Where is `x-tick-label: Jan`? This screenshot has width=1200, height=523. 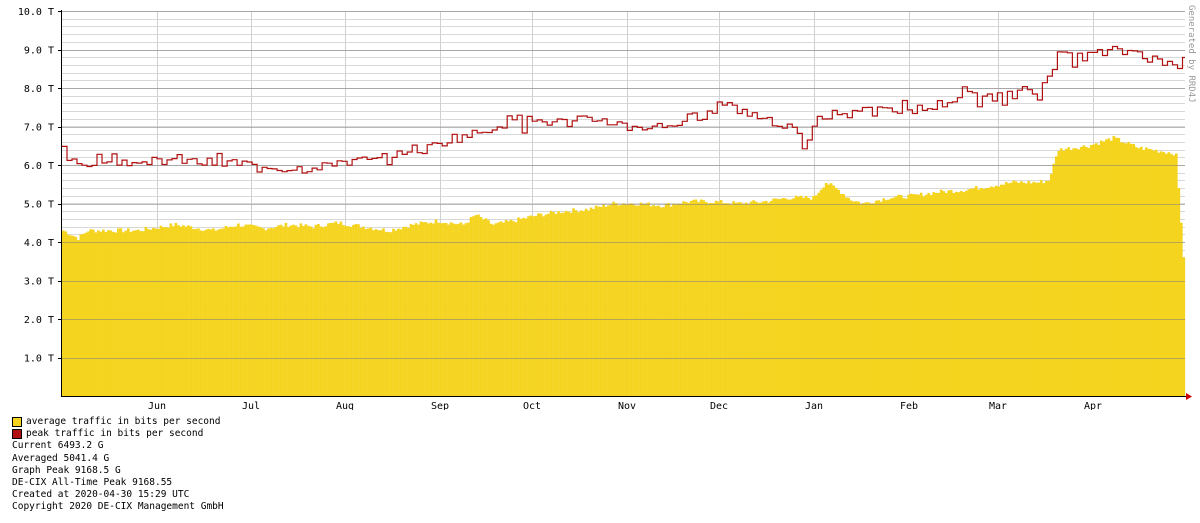
x-tick-label: Jan is located at coordinates (814, 405).